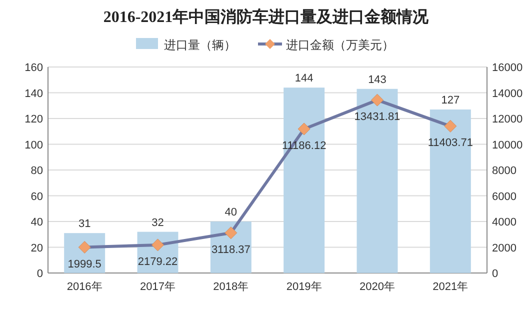 The height and width of the screenshot is (334, 532). Describe the element at coordinates (340, 45) in the screenshot. I see `legend-label: 进口金额（万美元）` at that location.